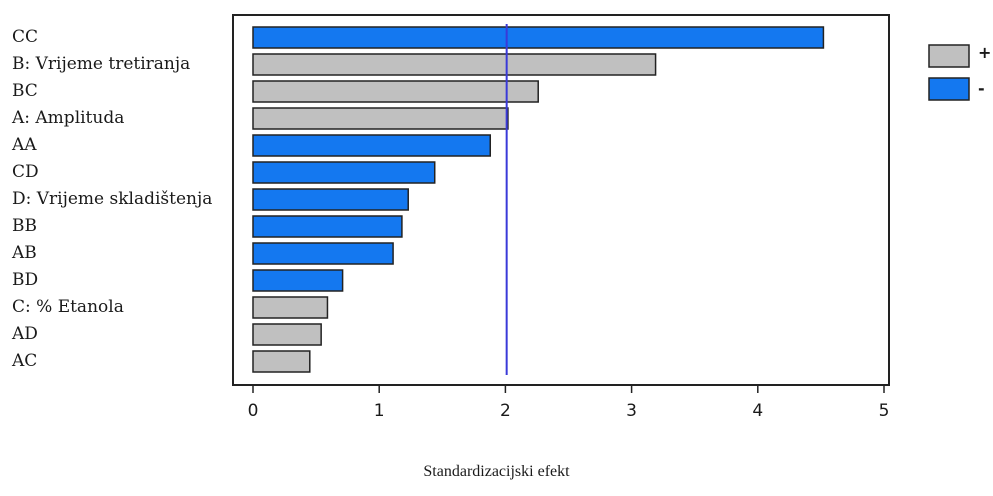  What do you see at coordinates (323, 253) in the screenshot?
I see `bar-ab` at bounding box center [323, 253].